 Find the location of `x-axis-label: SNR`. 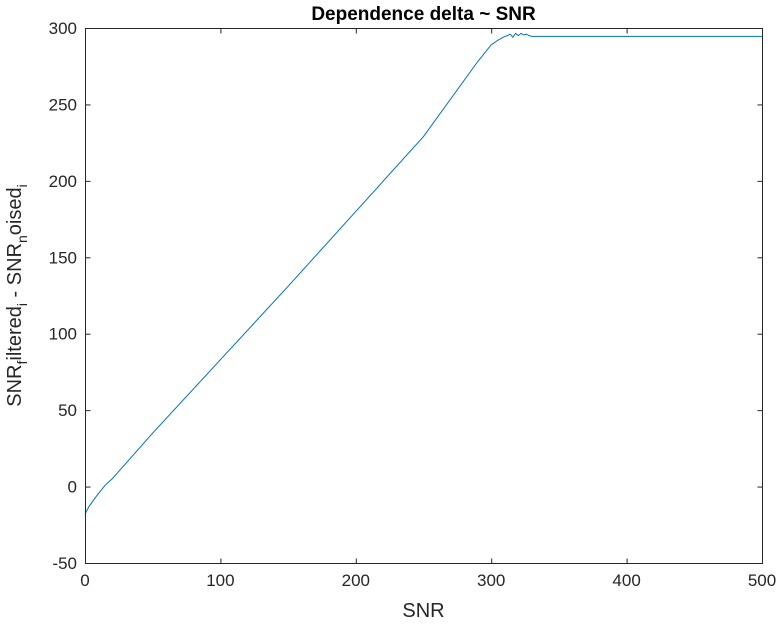

x-axis-label: SNR is located at coordinates (423, 611).